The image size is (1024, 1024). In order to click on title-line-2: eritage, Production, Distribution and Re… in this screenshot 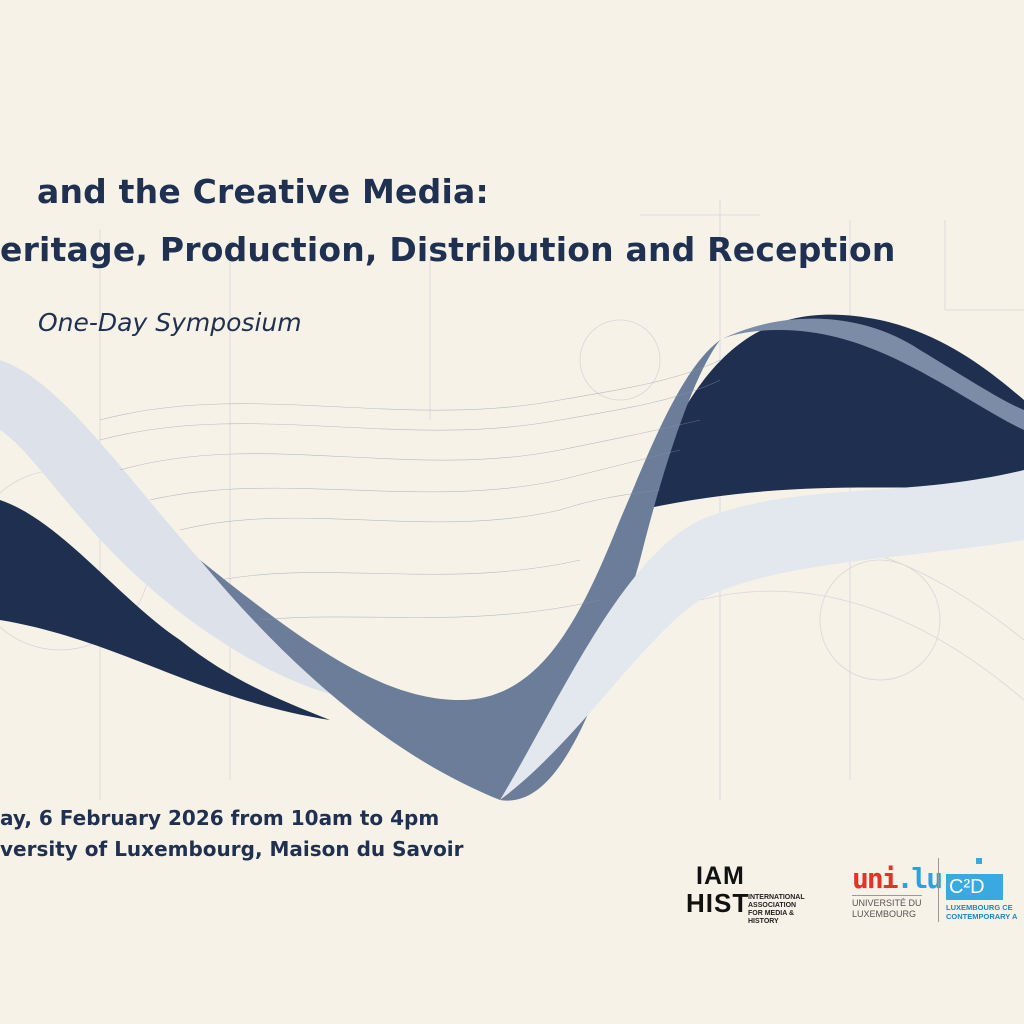, I will do `click(448, 249)`.